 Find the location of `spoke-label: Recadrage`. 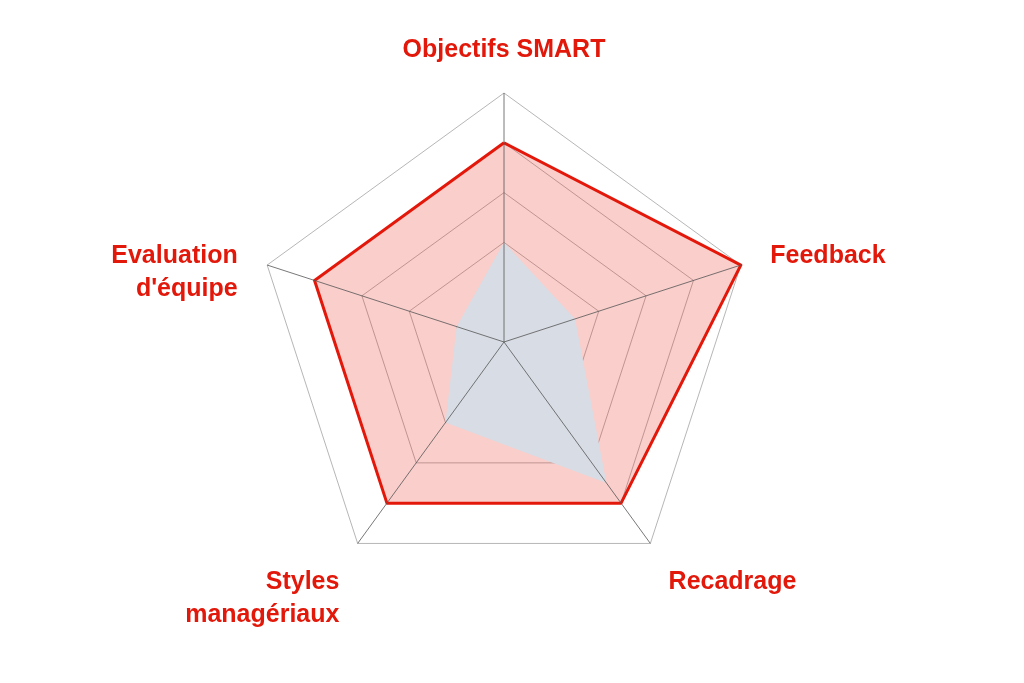

spoke-label: Recadrage is located at coordinates (732, 579).